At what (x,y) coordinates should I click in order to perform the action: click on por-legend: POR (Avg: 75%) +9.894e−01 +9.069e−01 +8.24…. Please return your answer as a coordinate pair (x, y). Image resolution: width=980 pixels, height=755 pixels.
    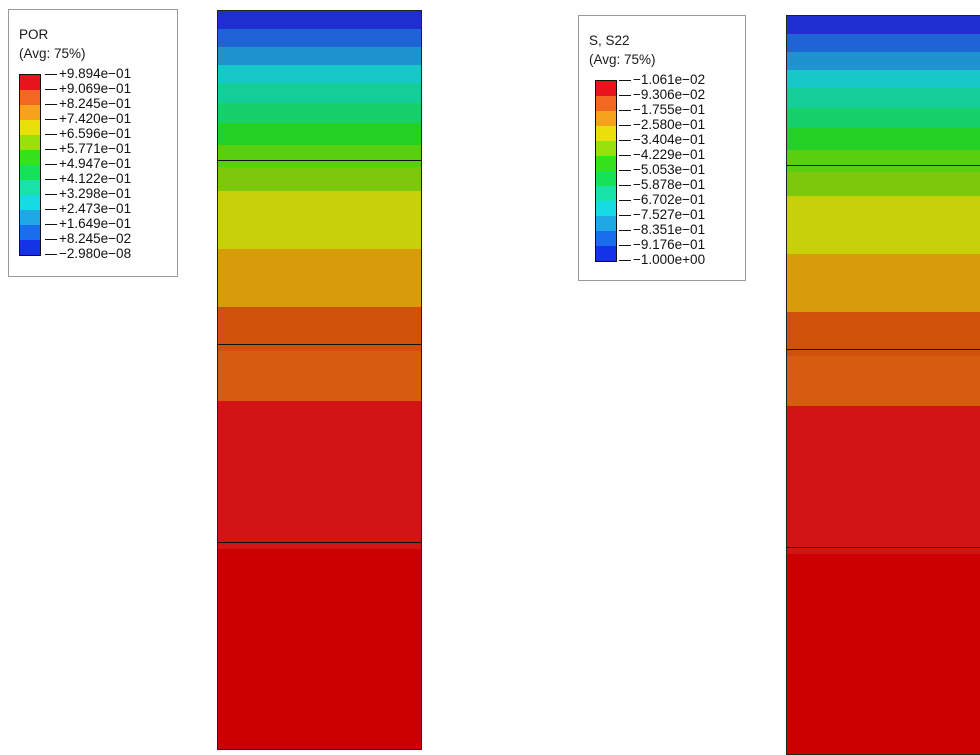
    Looking at the image, I should click on (93, 143).